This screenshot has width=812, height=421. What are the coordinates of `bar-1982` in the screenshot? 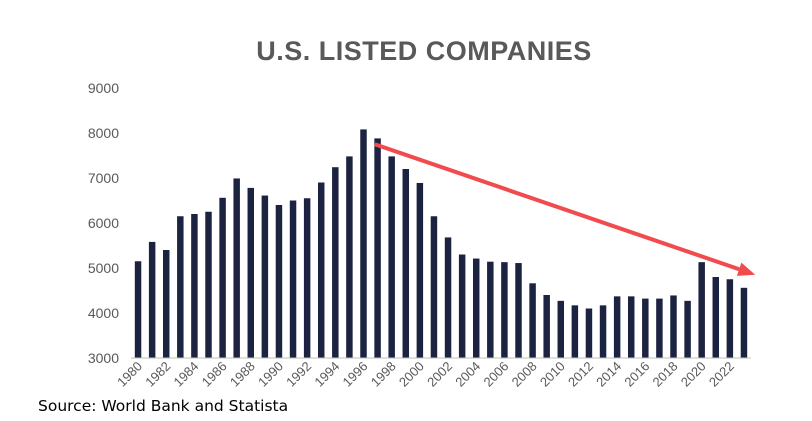 It's located at (166, 304).